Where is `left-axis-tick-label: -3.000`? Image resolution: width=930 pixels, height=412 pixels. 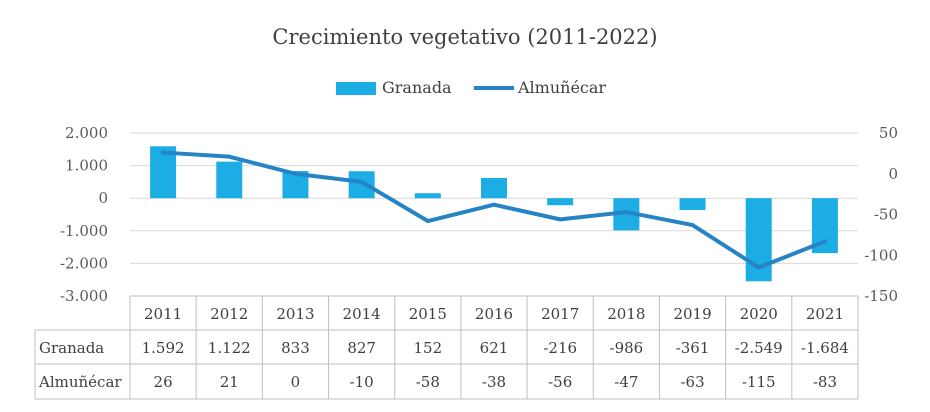
left-axis-tick-label: -3.000 is located at coordinates (84, 296).